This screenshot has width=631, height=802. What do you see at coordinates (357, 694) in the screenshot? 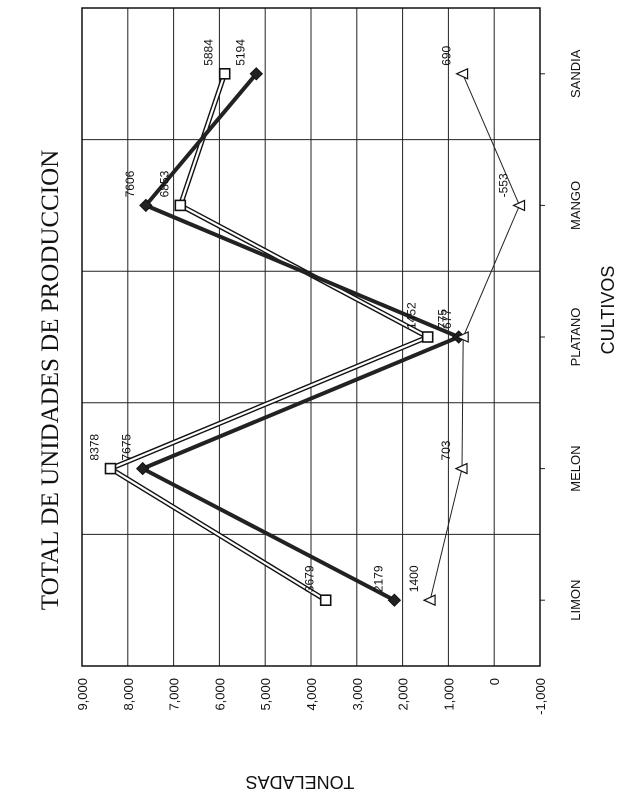
I see `y-tick-label: 3,000` at bounding box center [357, 694].